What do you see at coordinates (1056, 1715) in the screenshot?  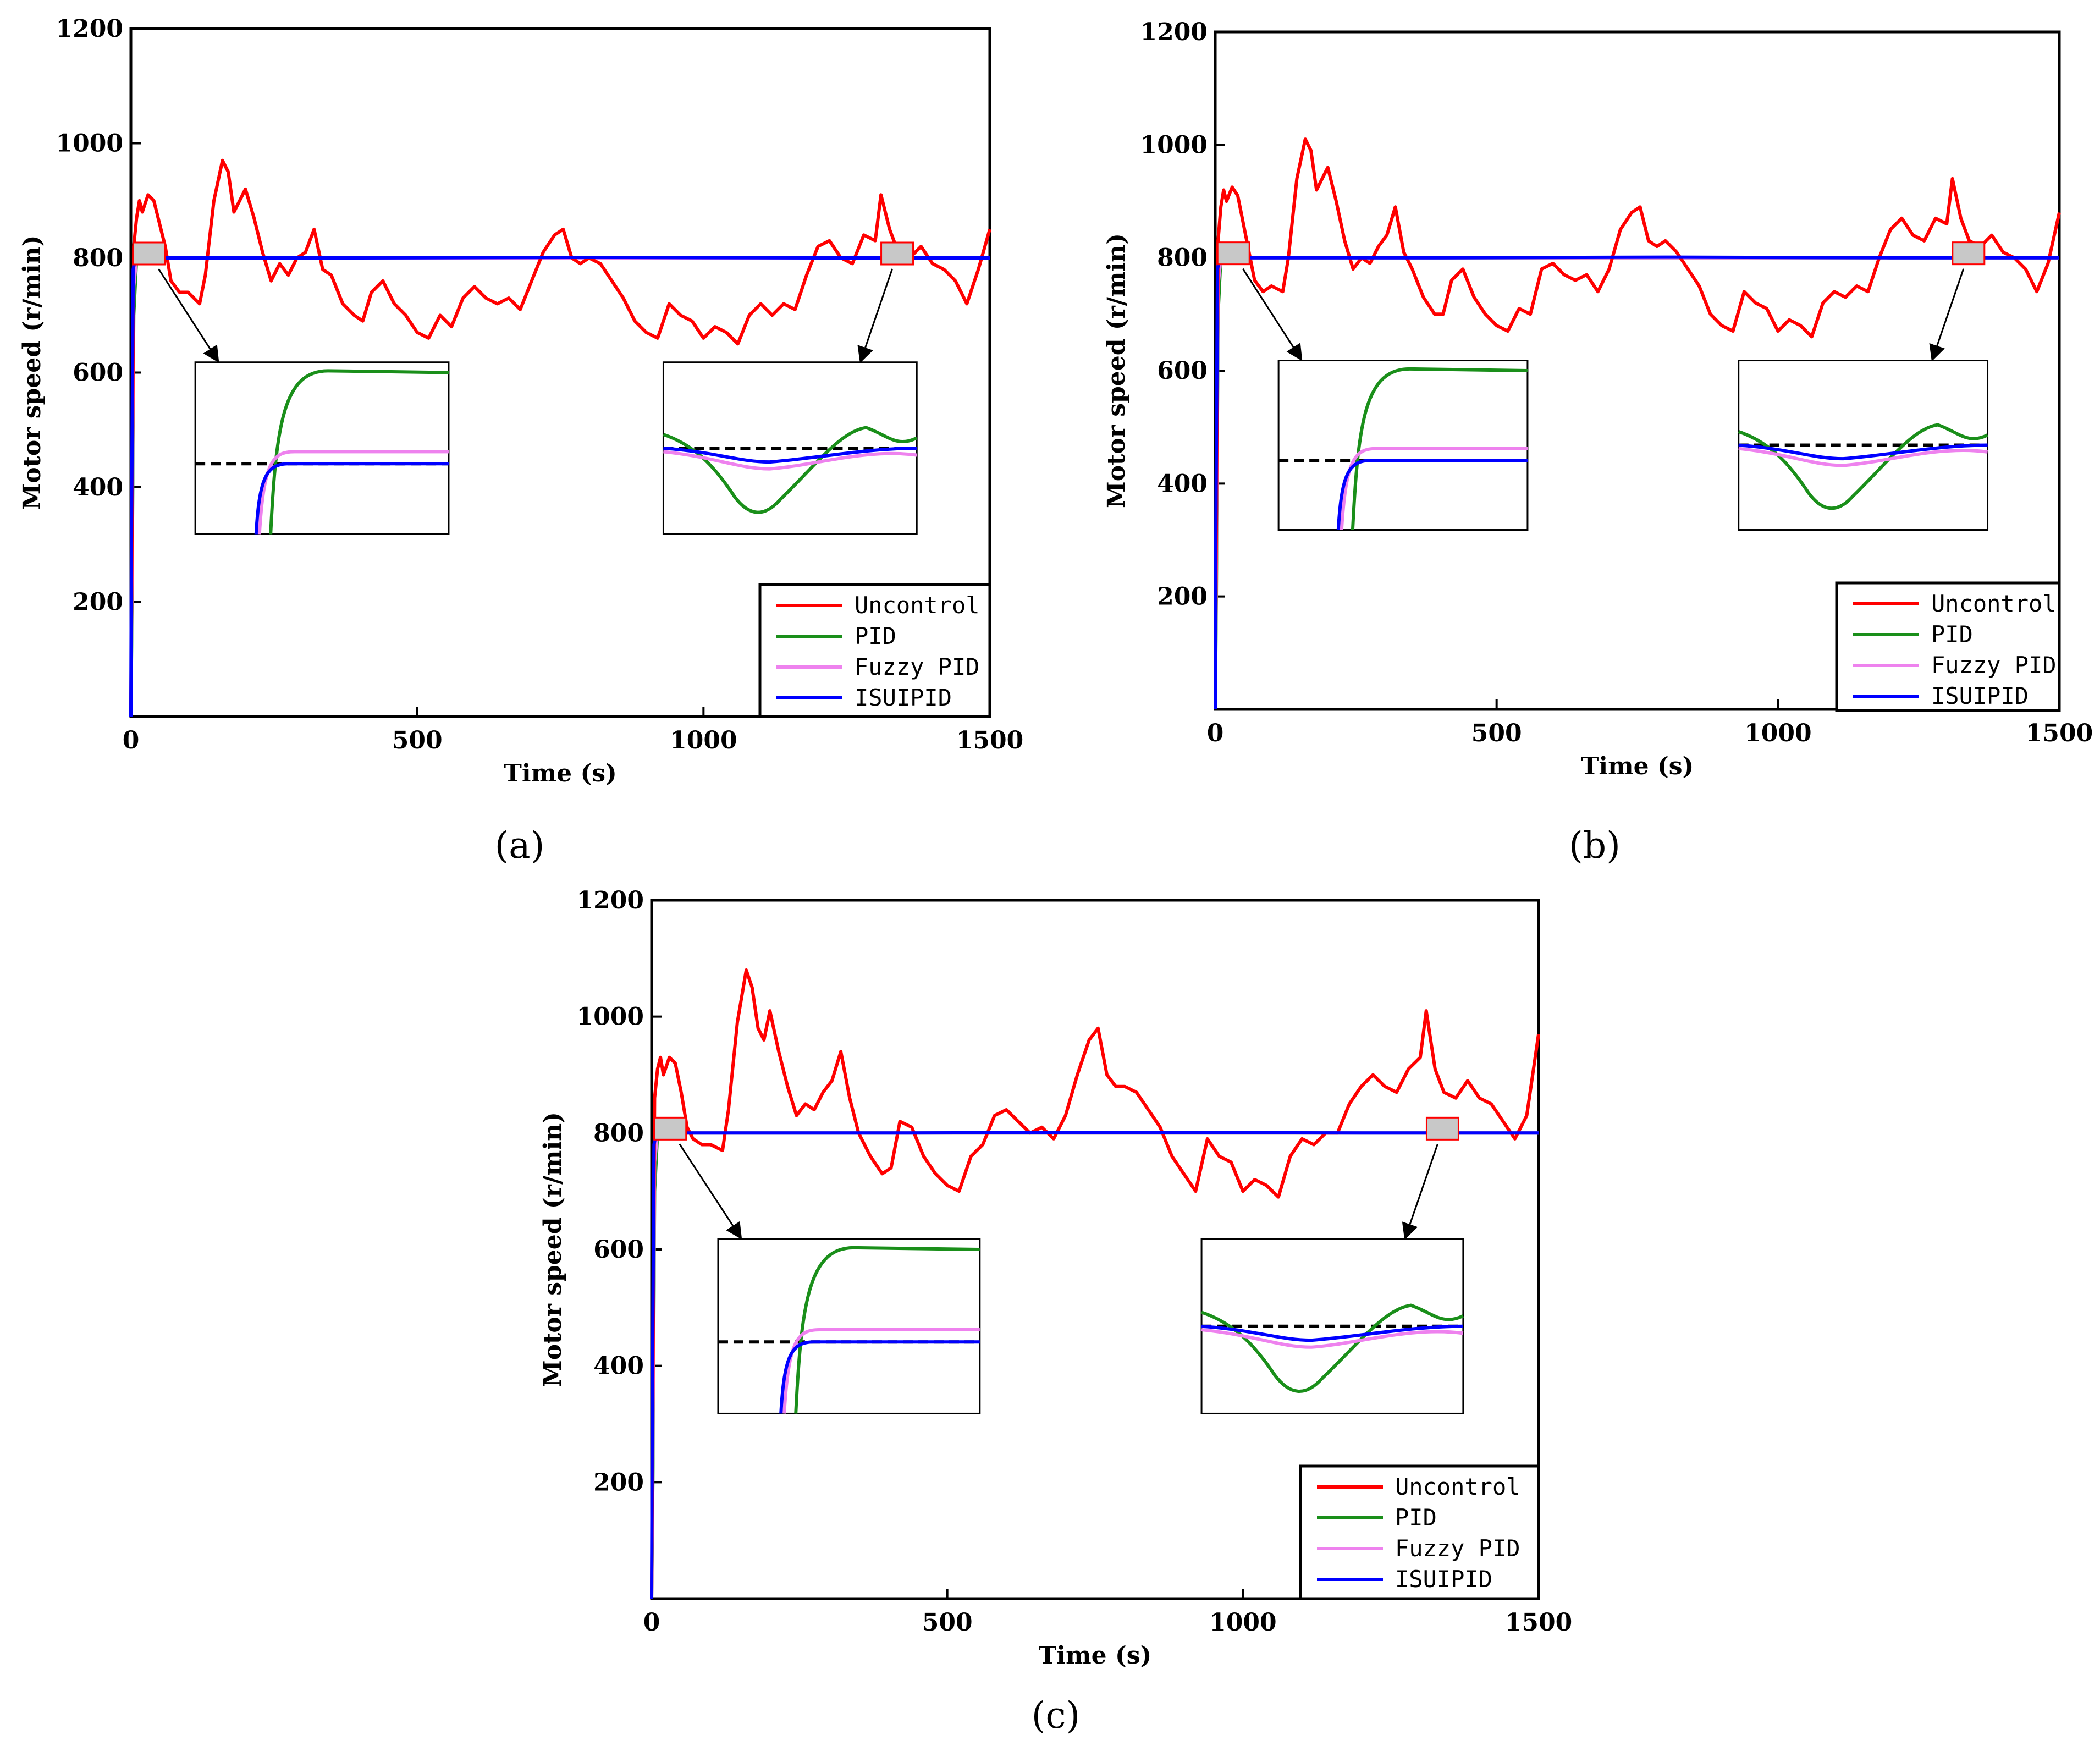 I see `panel-label: (c)` at bounding box center [1056, 1715].